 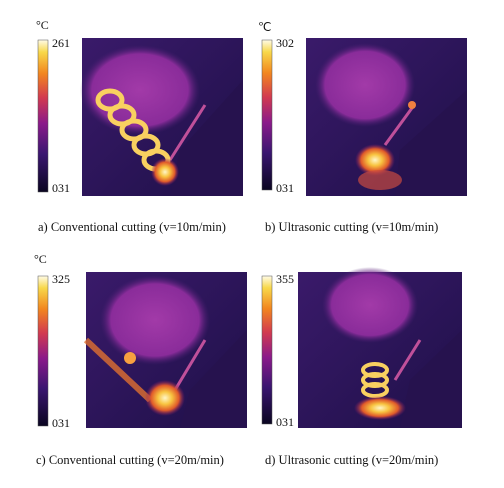 I want to click on colorbar-max: 302, so click(x=285, y=43).